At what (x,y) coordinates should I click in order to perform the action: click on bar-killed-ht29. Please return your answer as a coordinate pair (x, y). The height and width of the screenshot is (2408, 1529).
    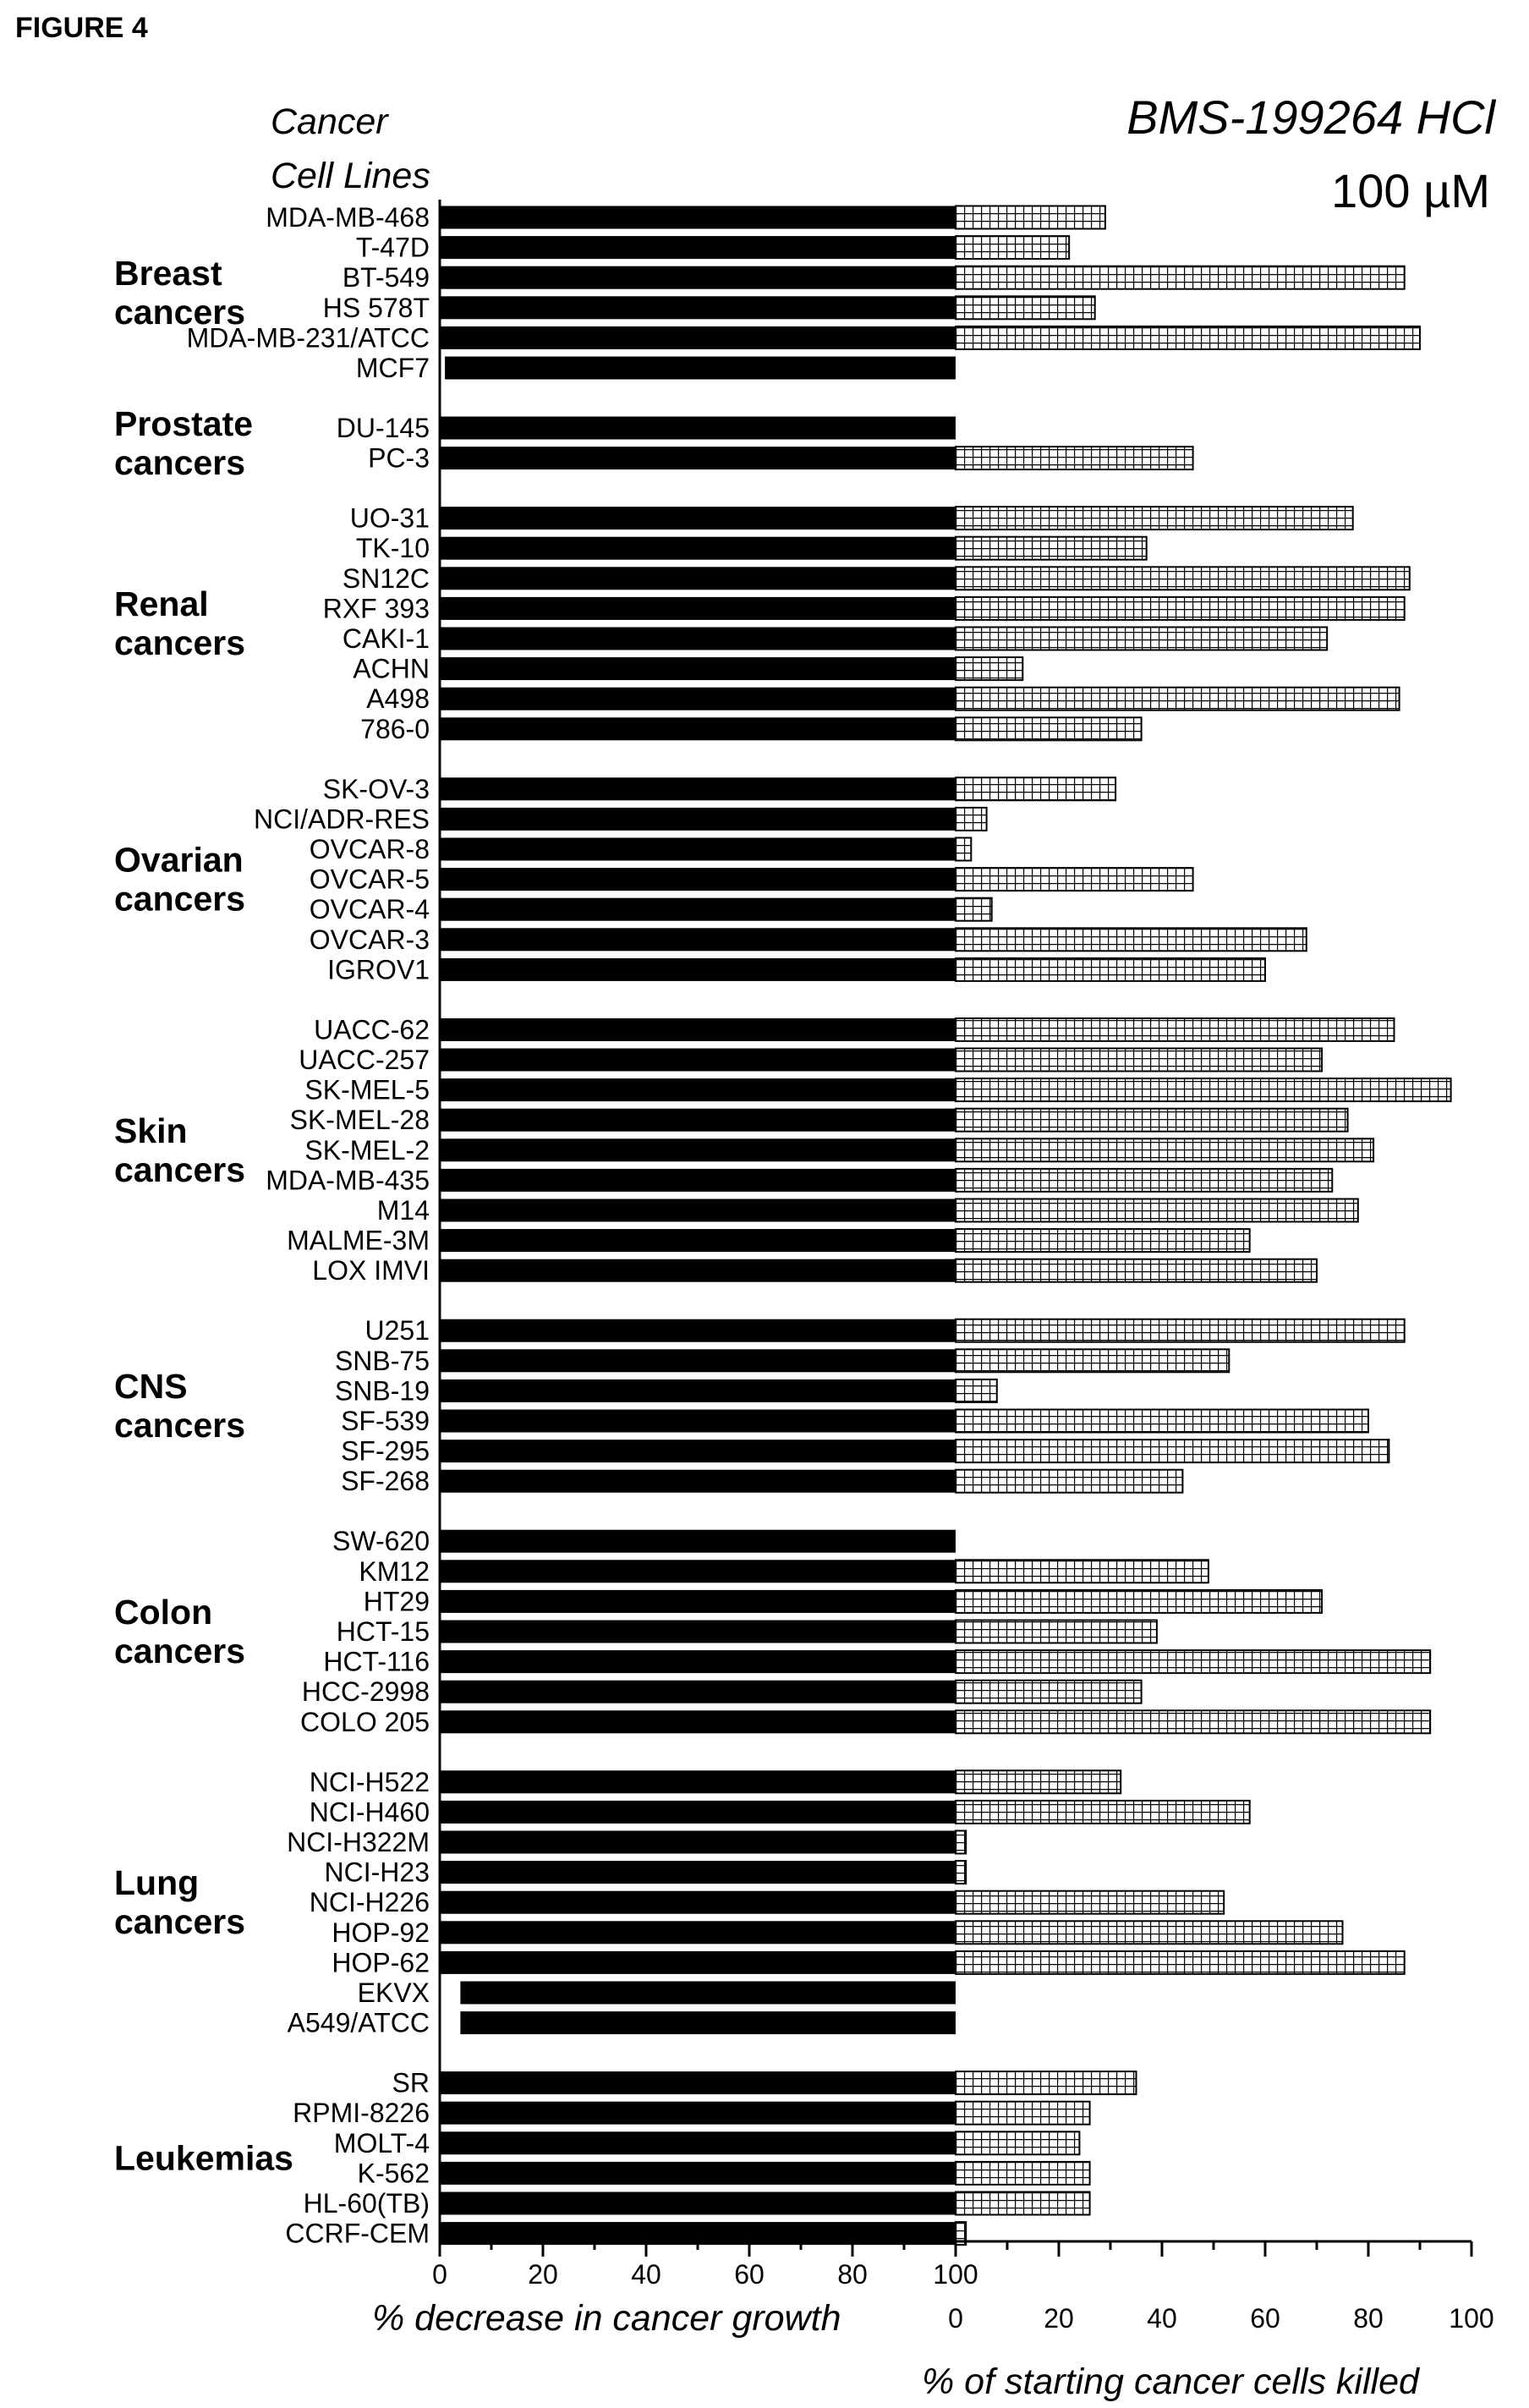
    Looking at the image, I should click on (1139, 1601).